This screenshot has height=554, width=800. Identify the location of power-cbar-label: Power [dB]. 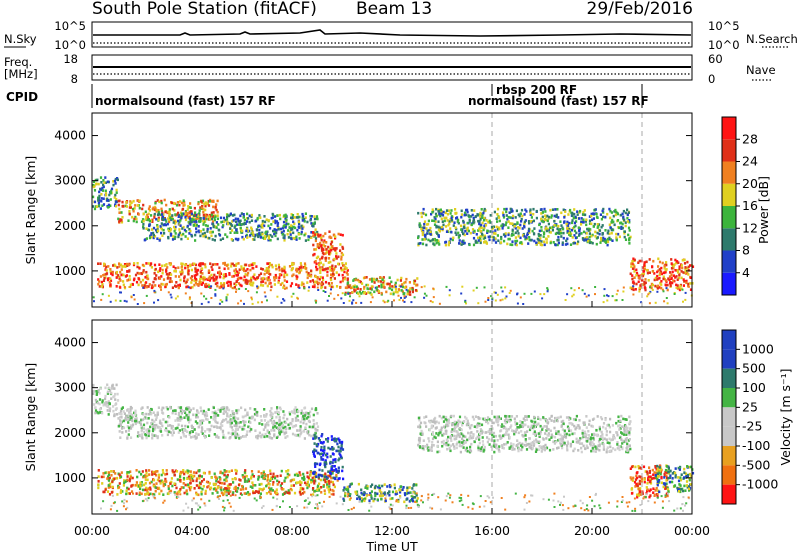
(763, 210).